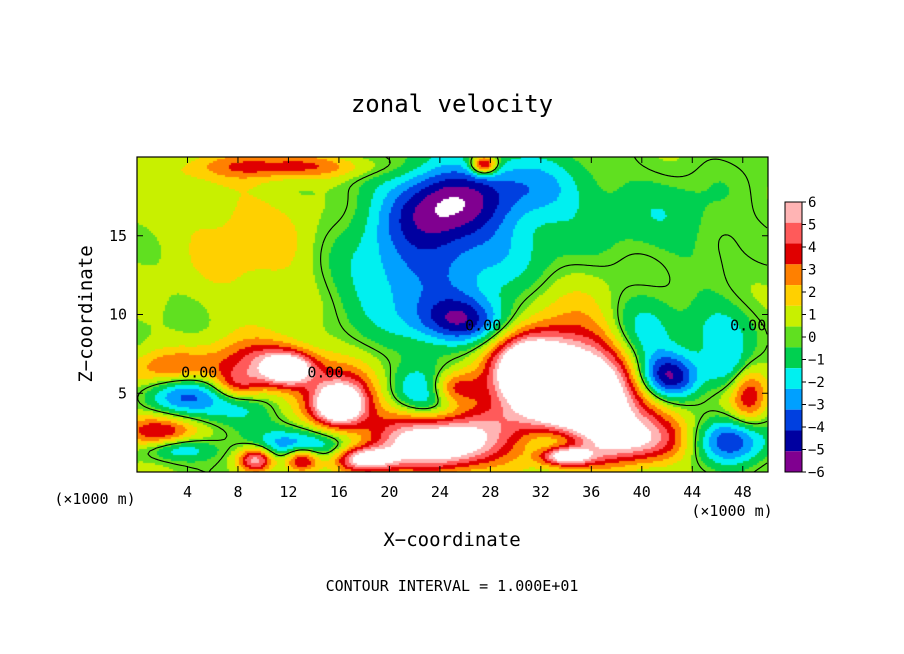 This screenshot has height=654, width=904. I want to click on y-axis-label: Z−coordinate, so click(86, 313).